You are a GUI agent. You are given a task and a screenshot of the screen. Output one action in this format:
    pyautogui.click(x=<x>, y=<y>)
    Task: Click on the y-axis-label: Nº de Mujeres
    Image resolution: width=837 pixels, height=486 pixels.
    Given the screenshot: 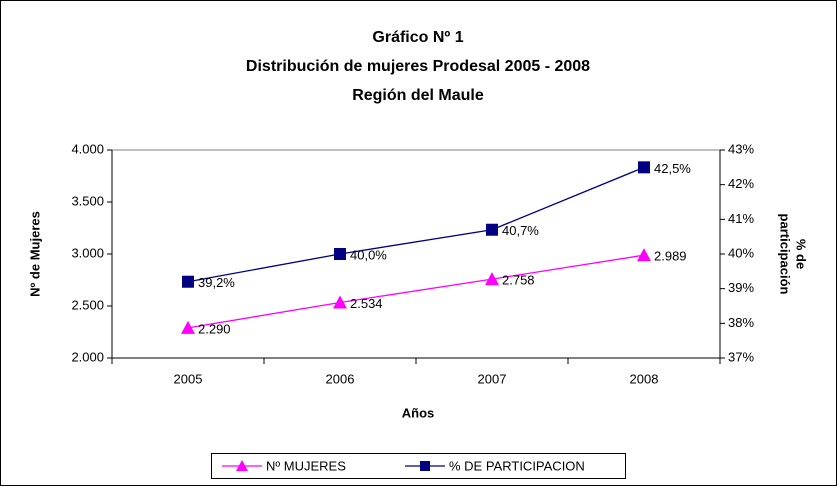 What is the action you would take?
    pyautogui.click(x=34, y=254)
    